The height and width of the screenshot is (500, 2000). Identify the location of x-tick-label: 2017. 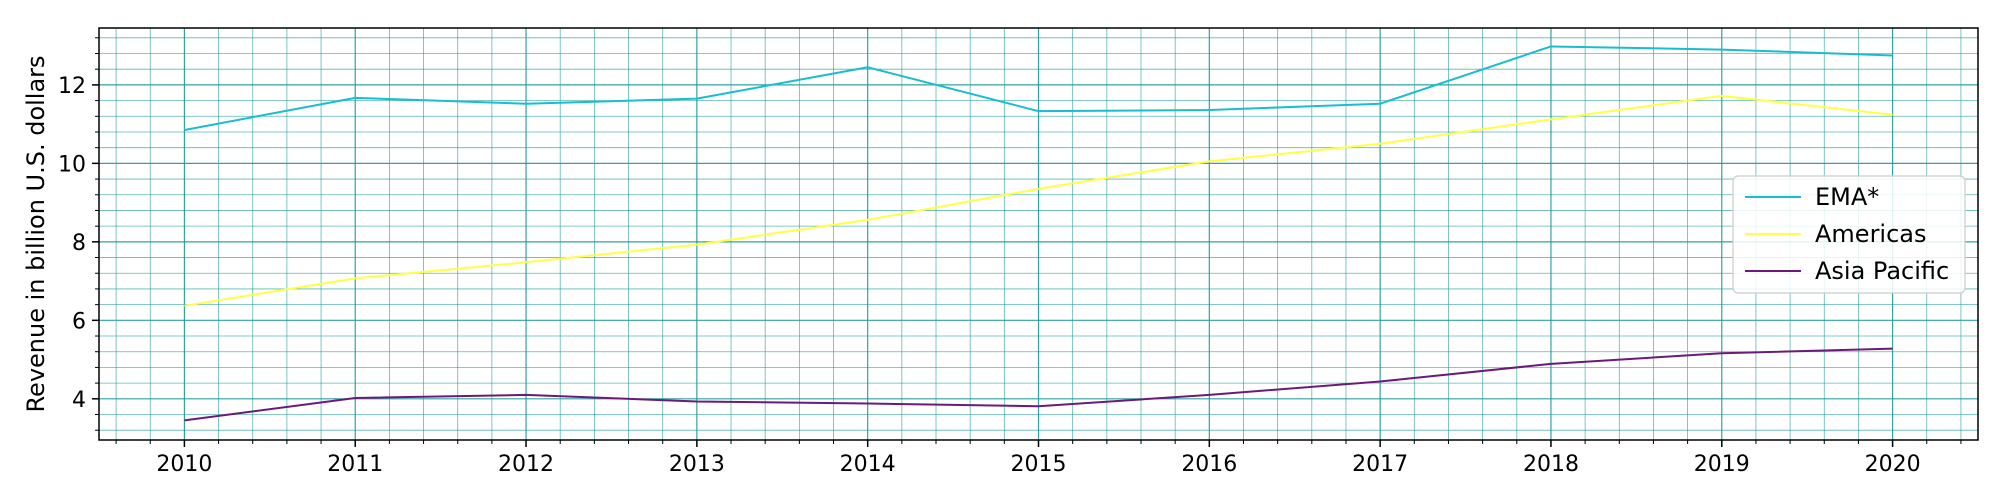
(1380, 464).